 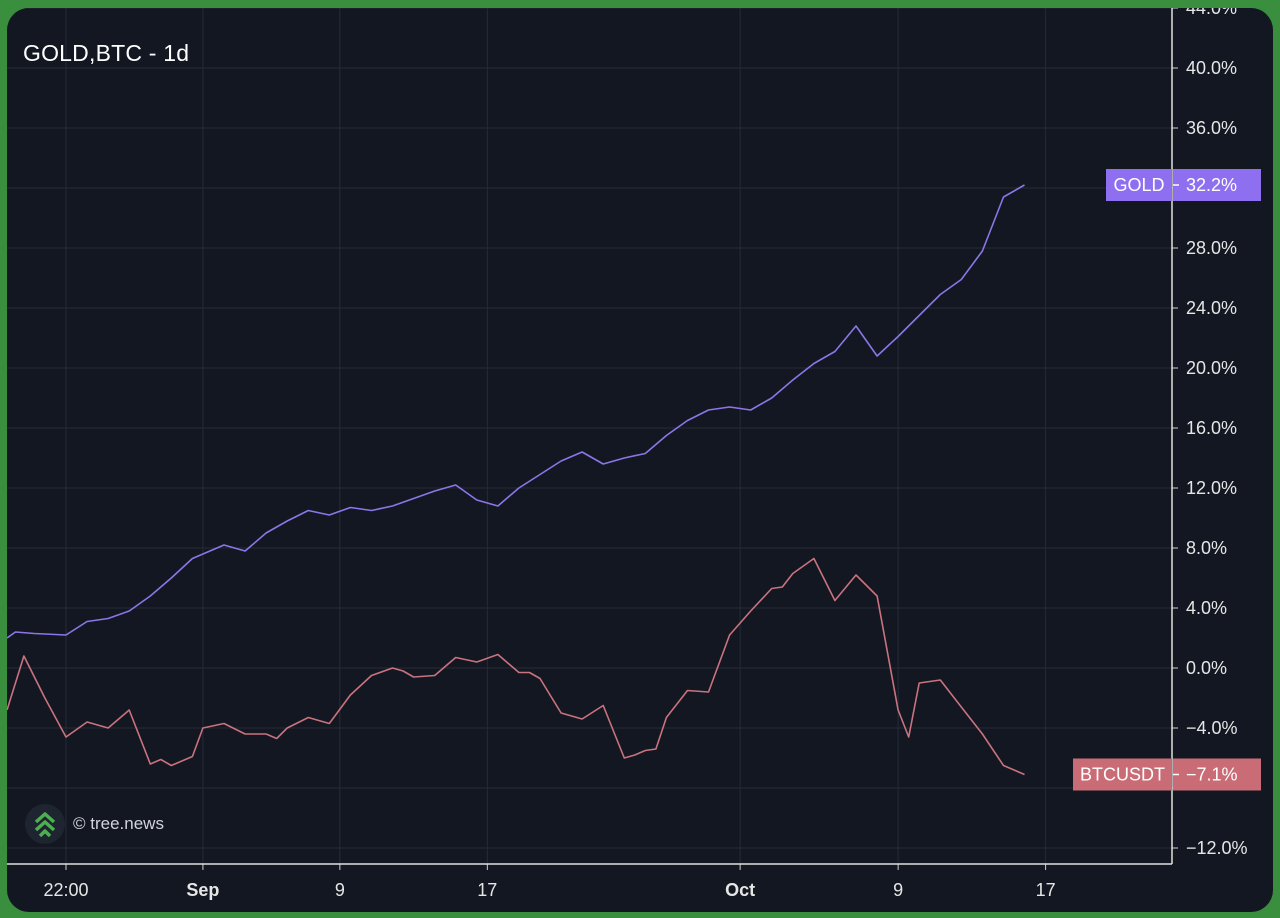 I want to click on watermark: © tree.news, so click(x=94, y=824).